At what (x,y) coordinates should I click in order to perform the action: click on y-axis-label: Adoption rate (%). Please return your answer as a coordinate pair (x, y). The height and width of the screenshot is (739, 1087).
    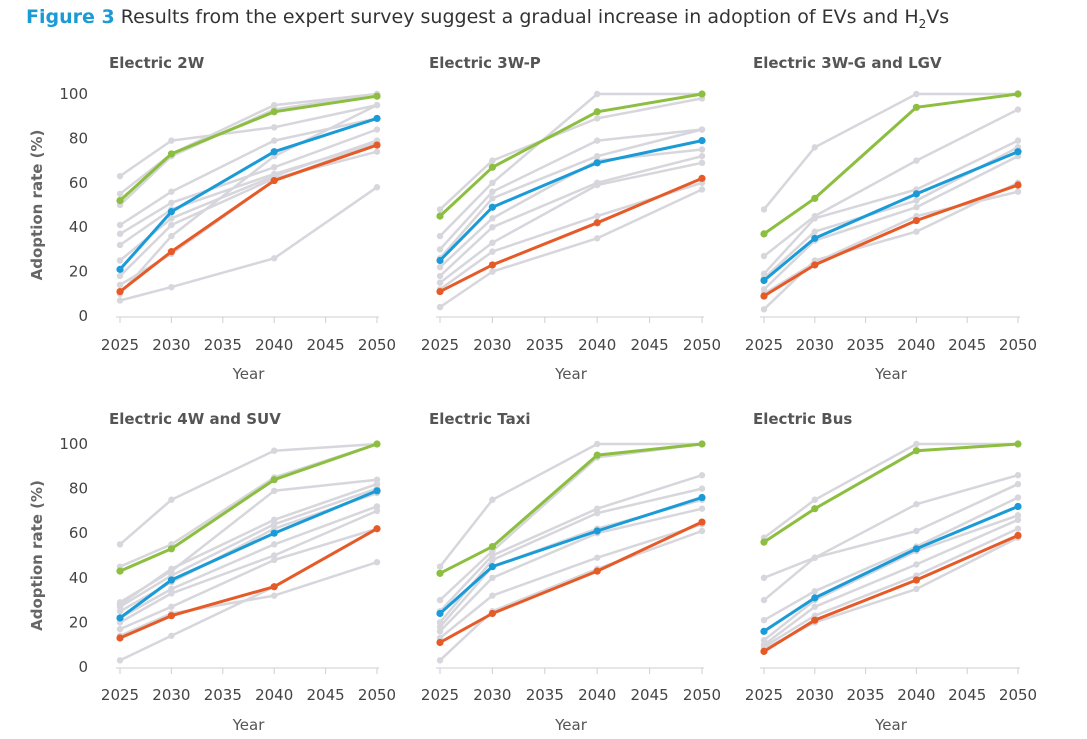
    Looking at the image, I should click on (37, 555).